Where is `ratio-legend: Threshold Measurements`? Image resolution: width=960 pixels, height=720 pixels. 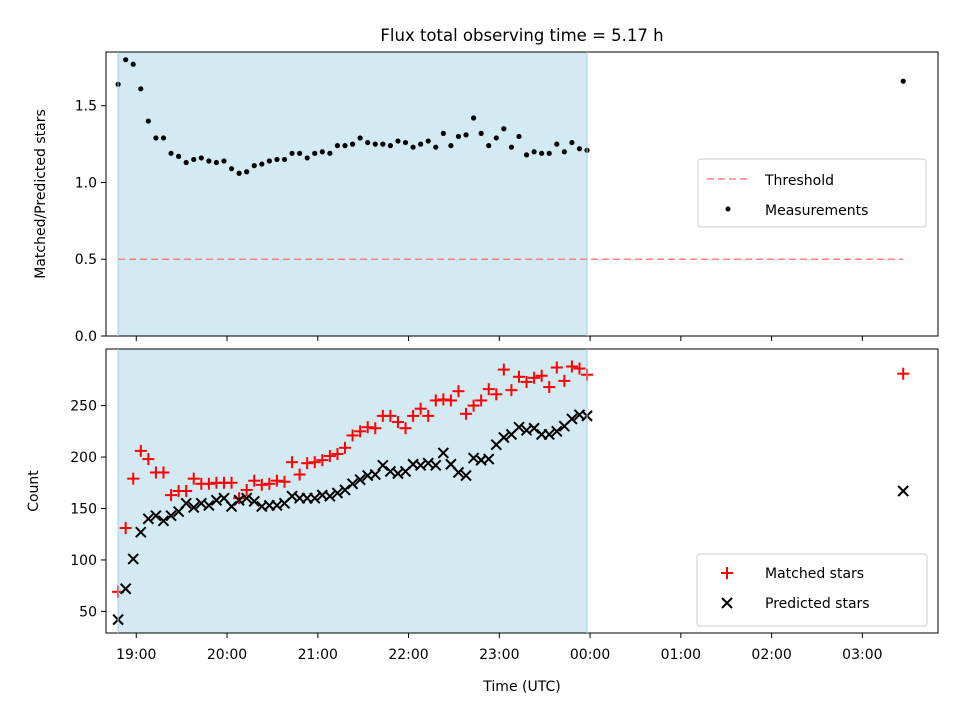 ratio-legend: Threshold Measurements is located at coordinates (812, 193).